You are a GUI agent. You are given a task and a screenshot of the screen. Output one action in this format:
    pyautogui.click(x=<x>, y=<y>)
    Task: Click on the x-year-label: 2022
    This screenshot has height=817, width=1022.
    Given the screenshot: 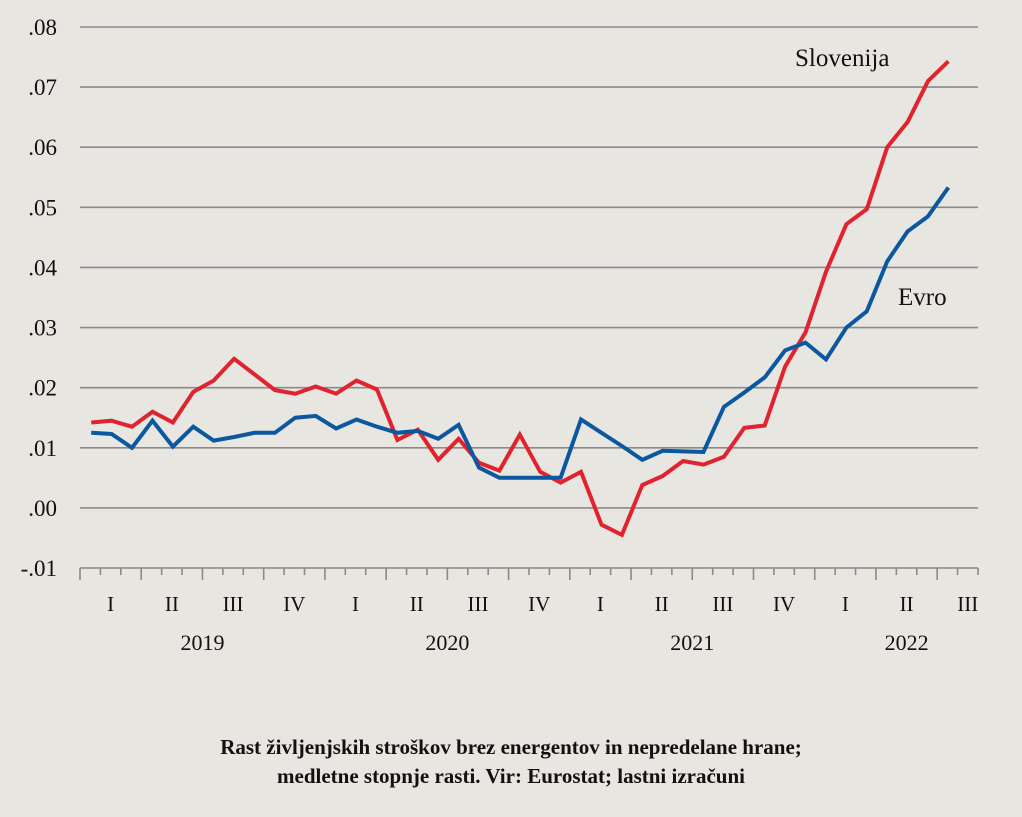 What is the action you would take?
    pyautogui.click(x=907, y=642)
    